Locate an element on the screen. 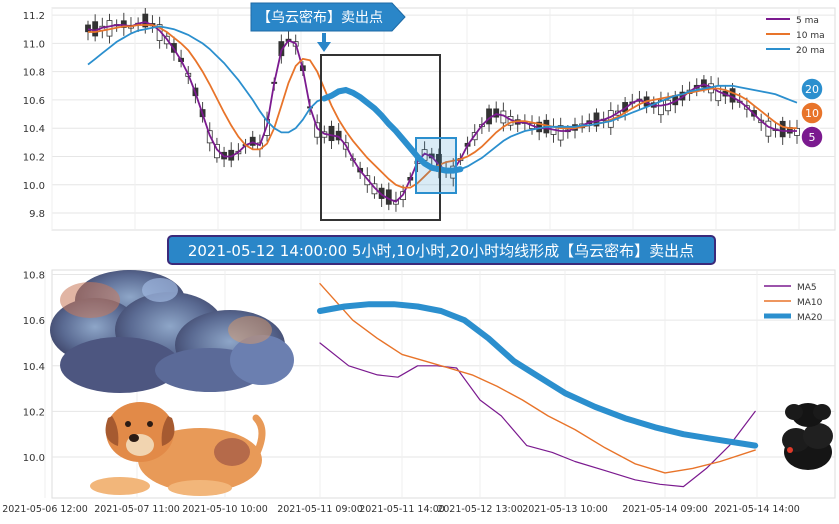  ma-badge-label: 20 is located at coordinates (812, 89).